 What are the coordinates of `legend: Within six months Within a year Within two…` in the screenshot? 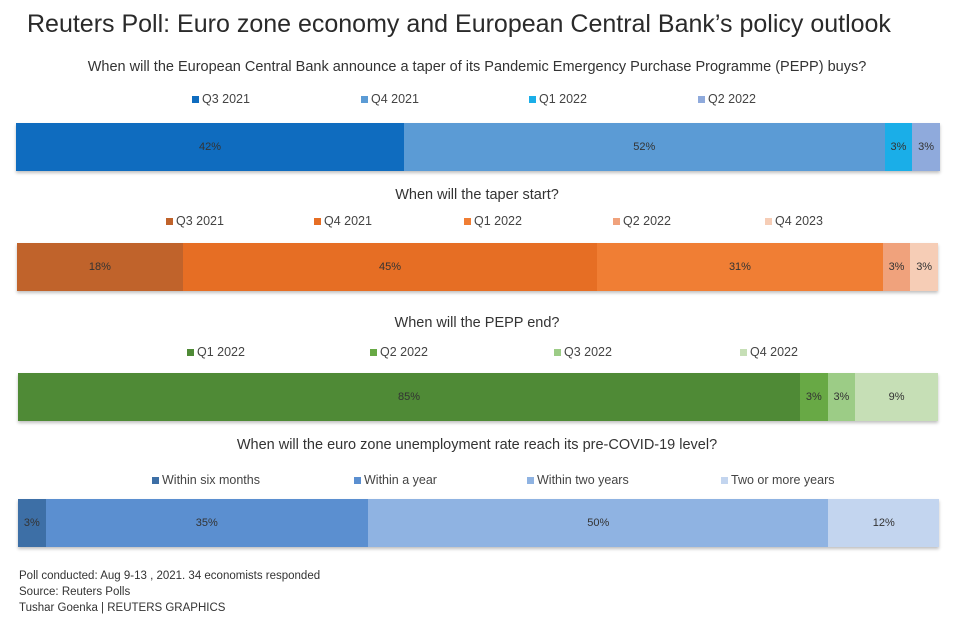 It's located at (477, 482).